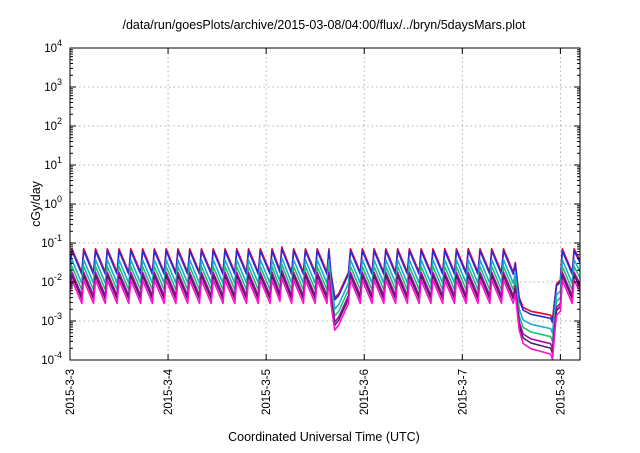  Describe the element at coordinates (51, 358) in the screenshot. I see `y-tick-label: 10⁻⁴` at that location.